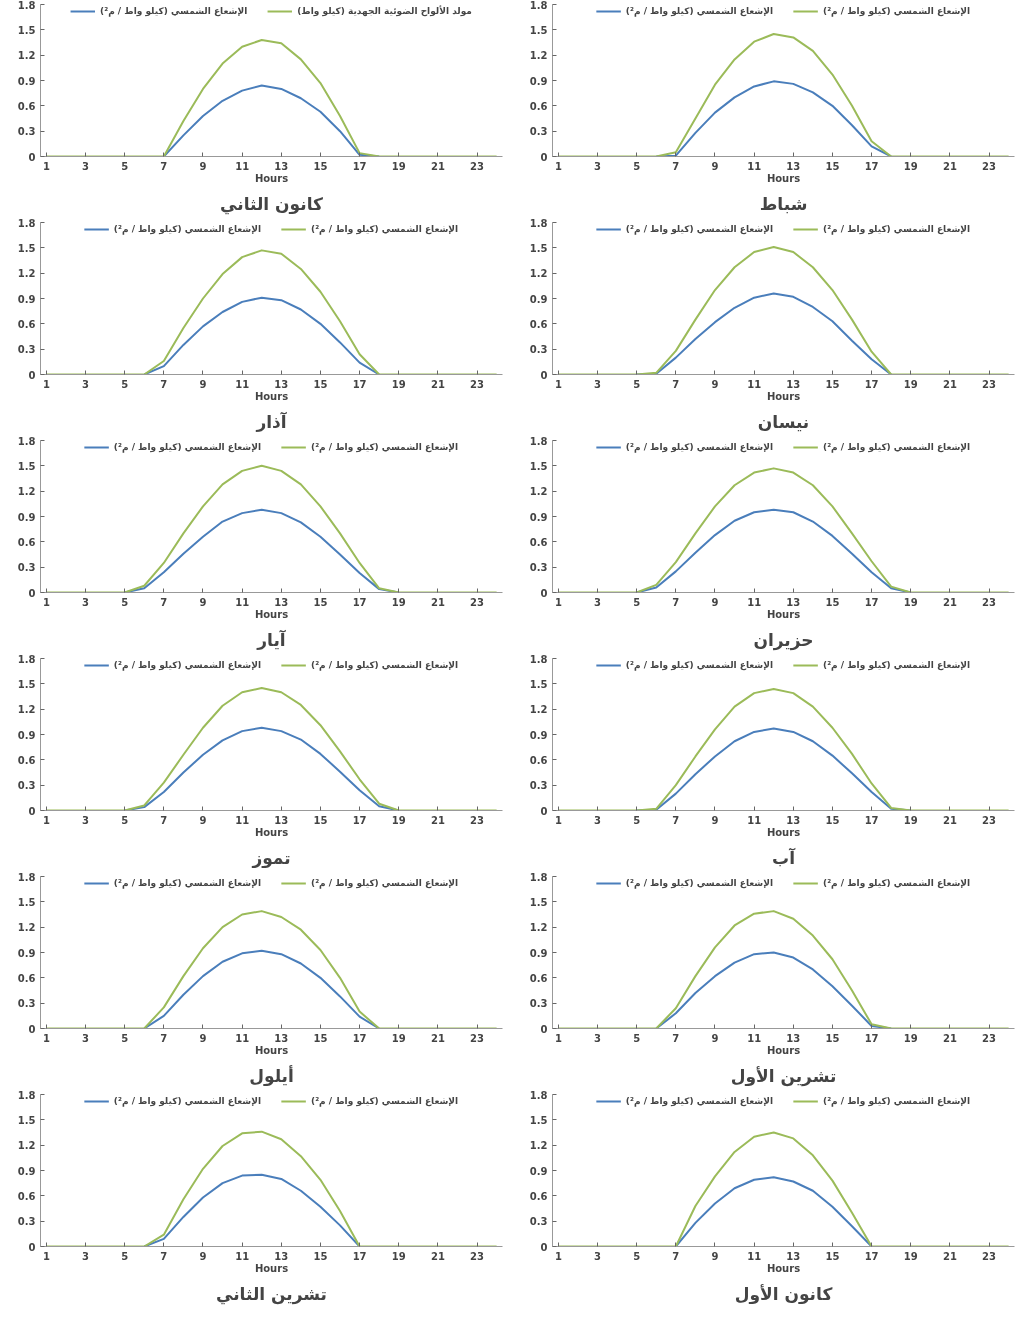 The image size is (1034, 1322). Describe the element at coordinates (203, 166) in the screenshot. I see `x-tick-label: 9` at that location.